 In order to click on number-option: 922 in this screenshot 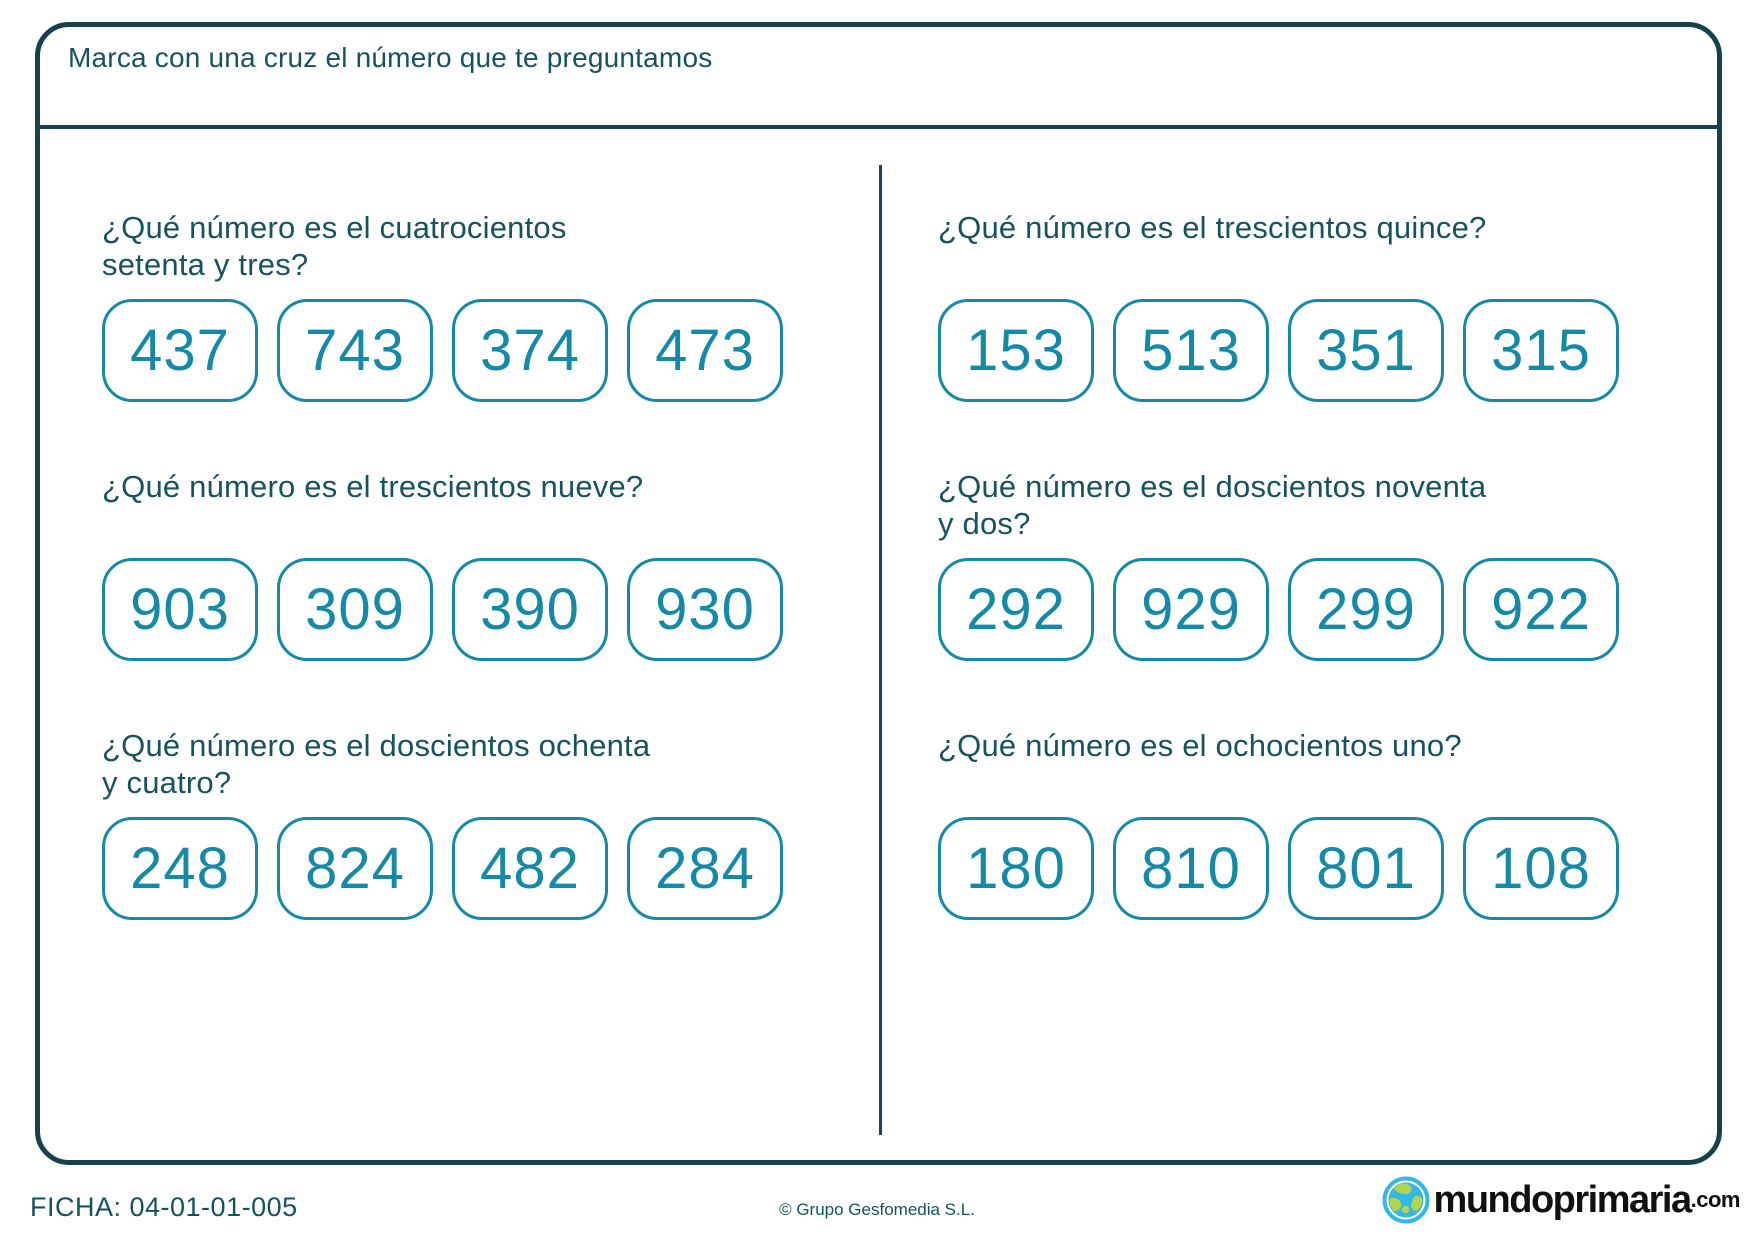, I will do `click(1541, 609)`.